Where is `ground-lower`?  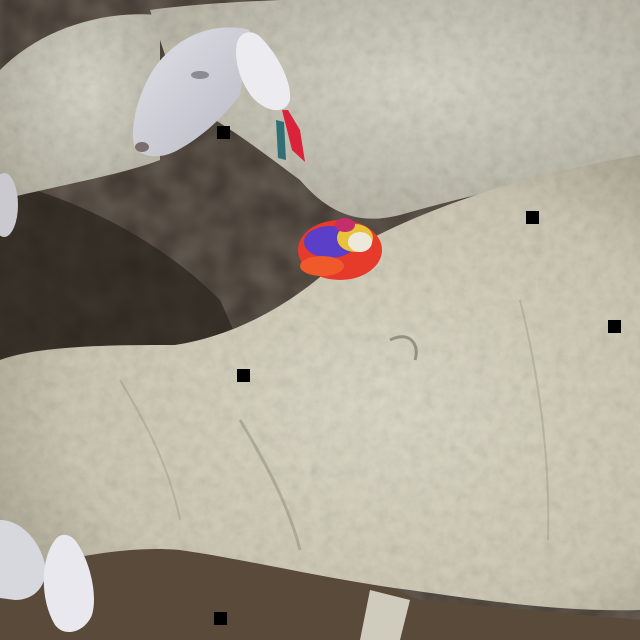
ground-lower is located at coordinates (320, 594).